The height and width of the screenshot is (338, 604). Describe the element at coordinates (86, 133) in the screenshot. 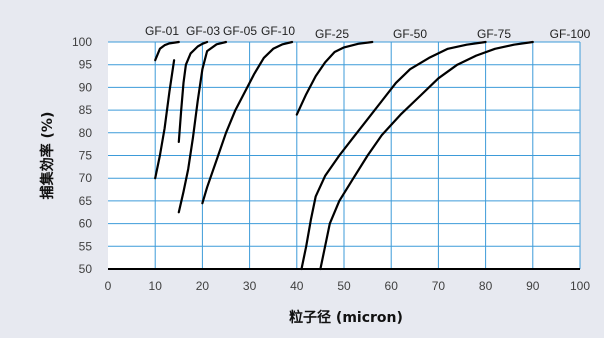

I see `y-tick-label: 80` at that location.